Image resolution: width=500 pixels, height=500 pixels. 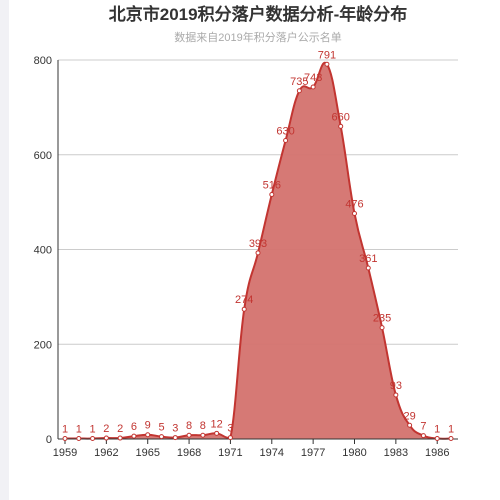 I want to click on data-label: 735, so click(x=299, y=82).